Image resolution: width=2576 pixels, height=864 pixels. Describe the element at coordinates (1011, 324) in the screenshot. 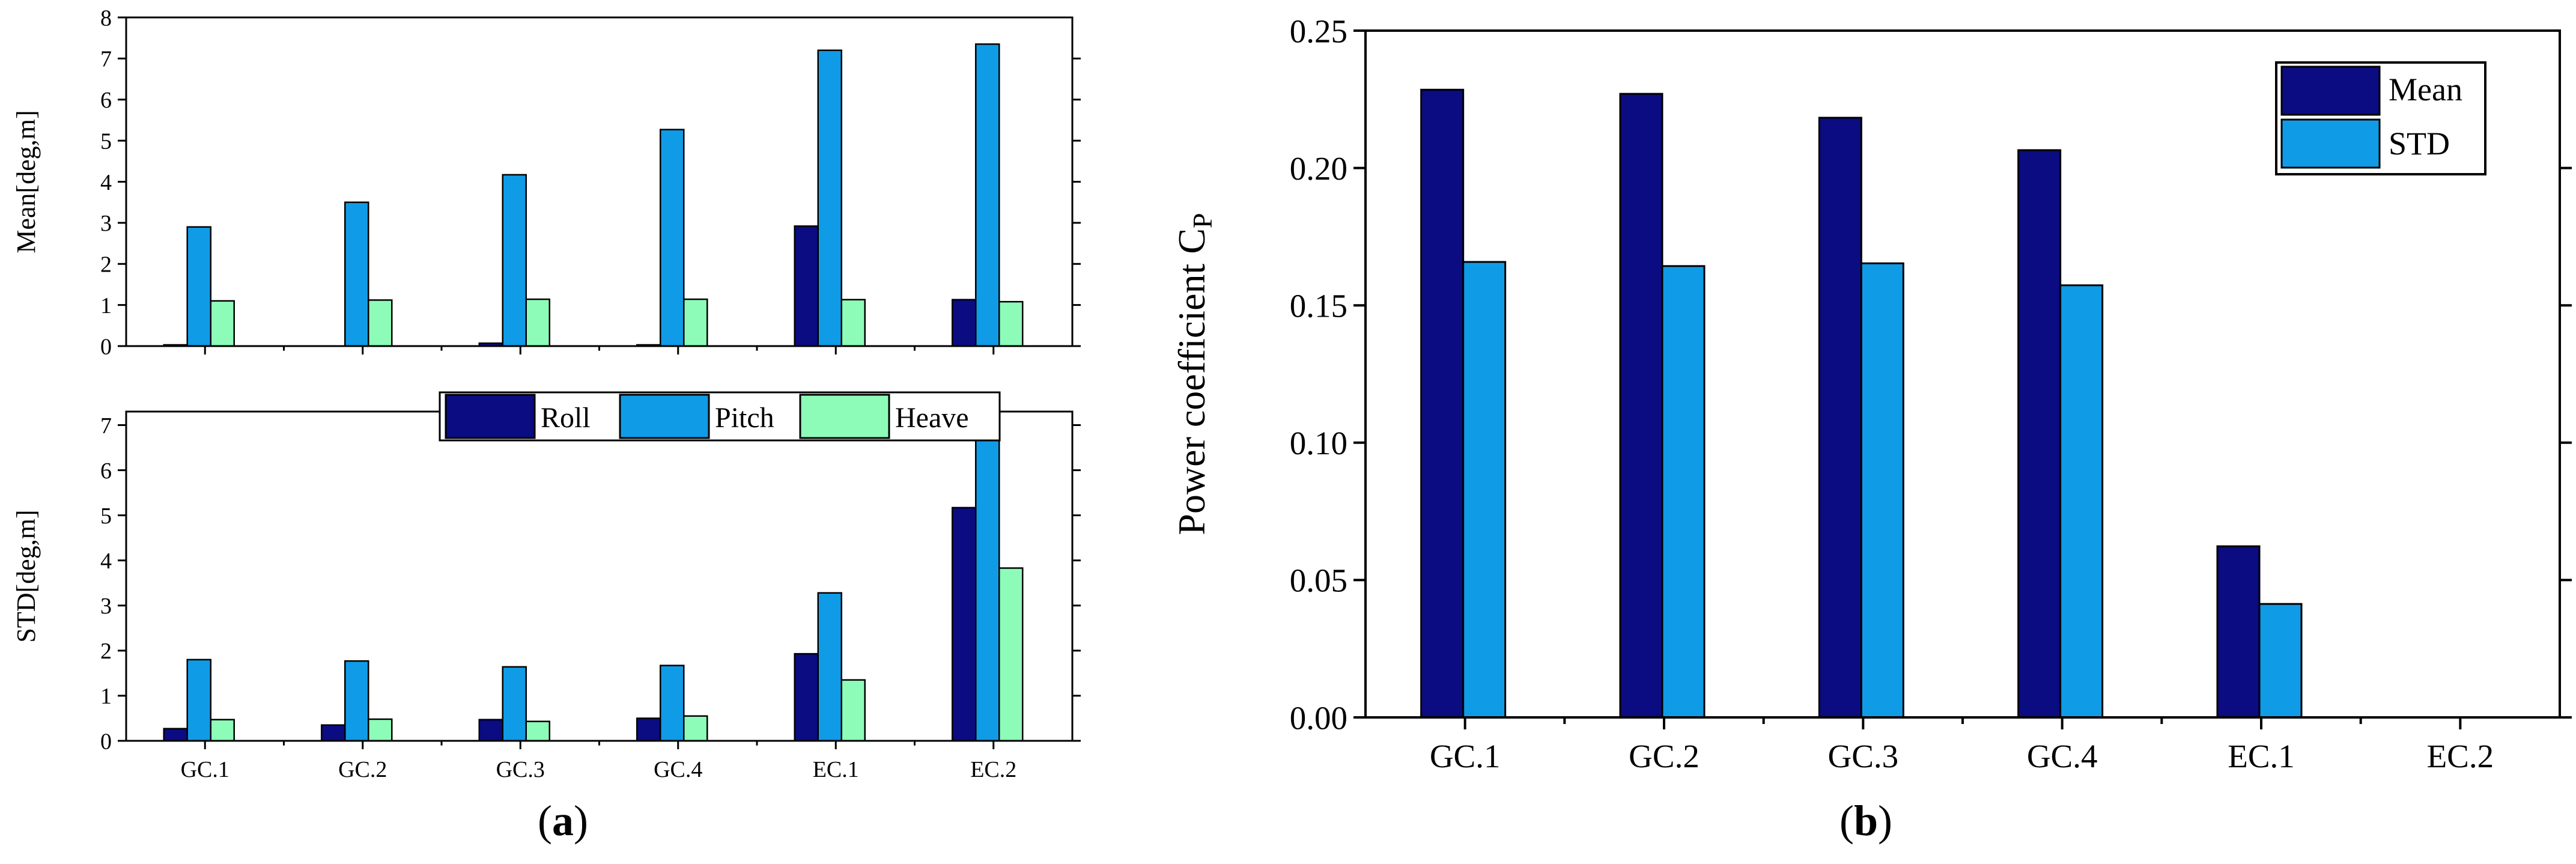

I see `bar-heave-ec2` at that location.